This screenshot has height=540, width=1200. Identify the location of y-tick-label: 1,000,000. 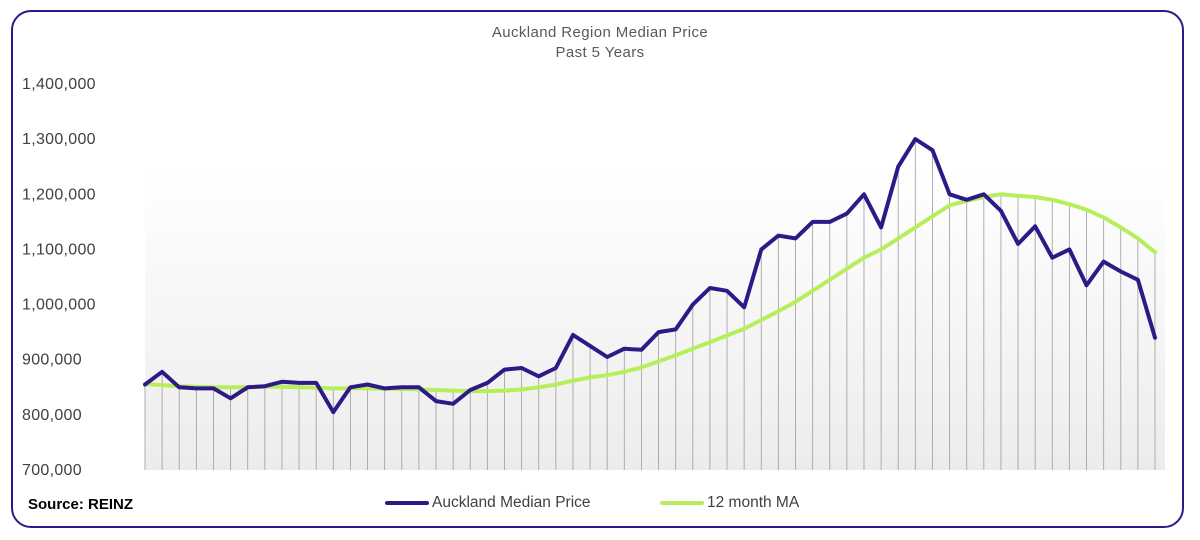
(59, 305).